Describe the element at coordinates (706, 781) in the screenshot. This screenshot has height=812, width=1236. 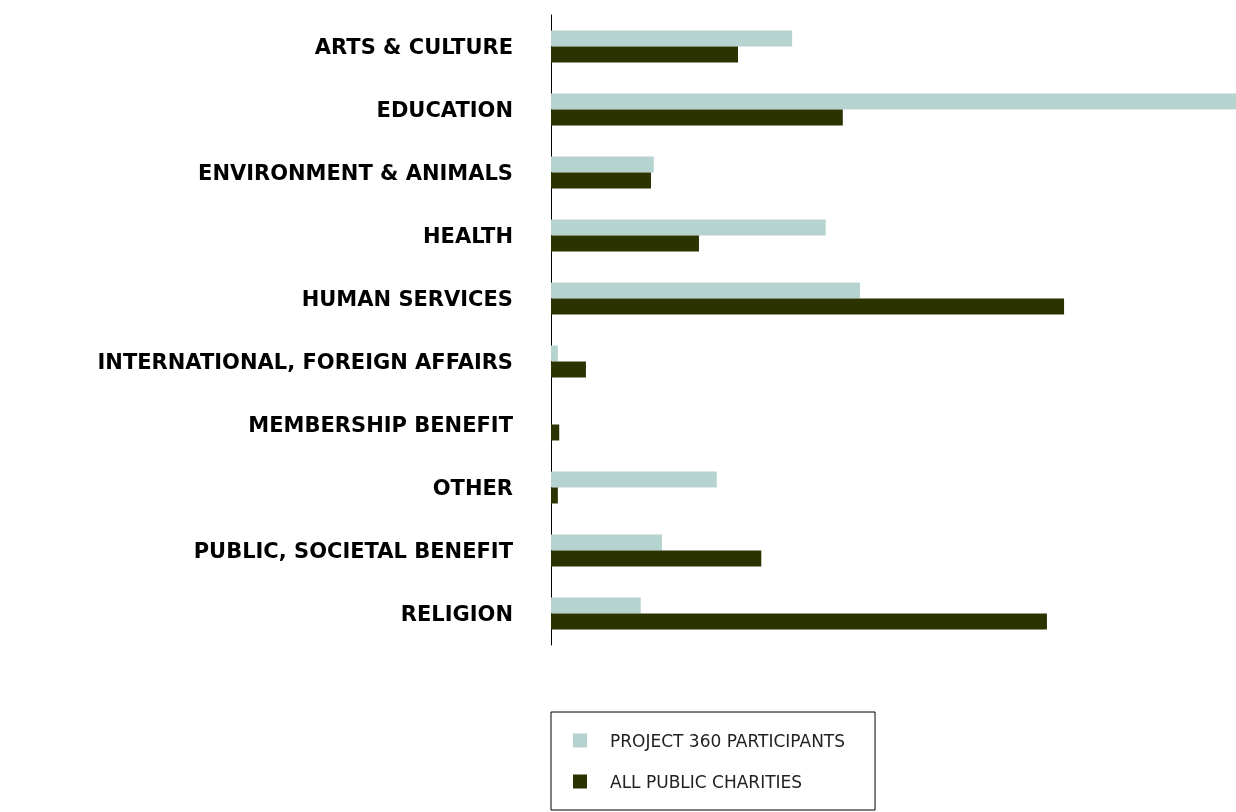
I see `legend-label: ALL PUBLIC CHARITIES` at that location.